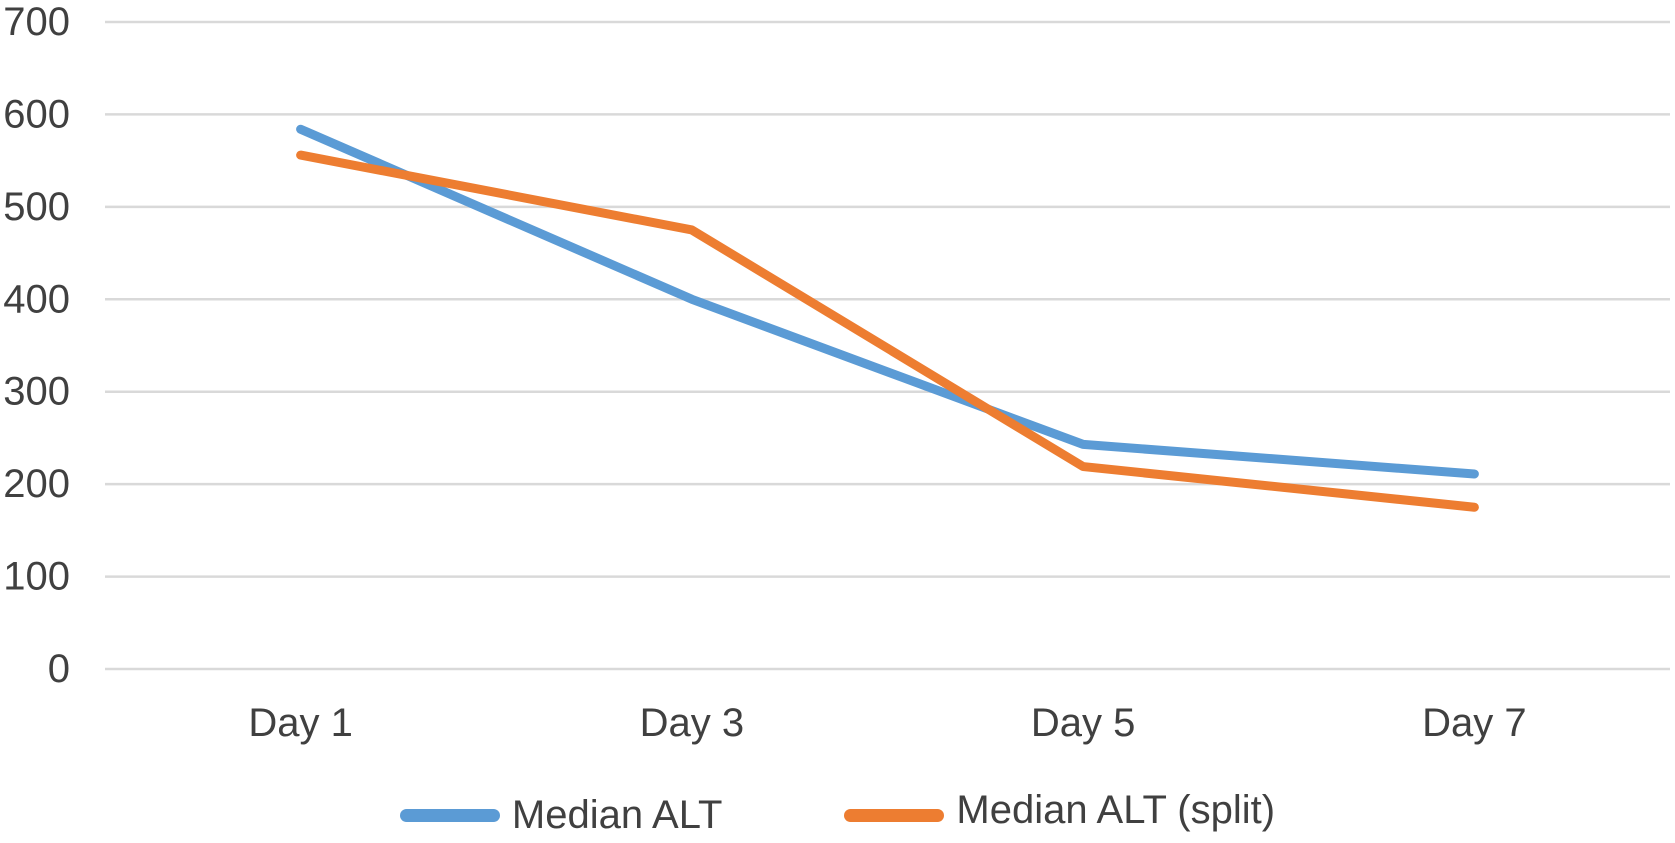 The image size is (1675, 843). I want to click on legend-label-median-alt: Median ALT, so click(617, 815).